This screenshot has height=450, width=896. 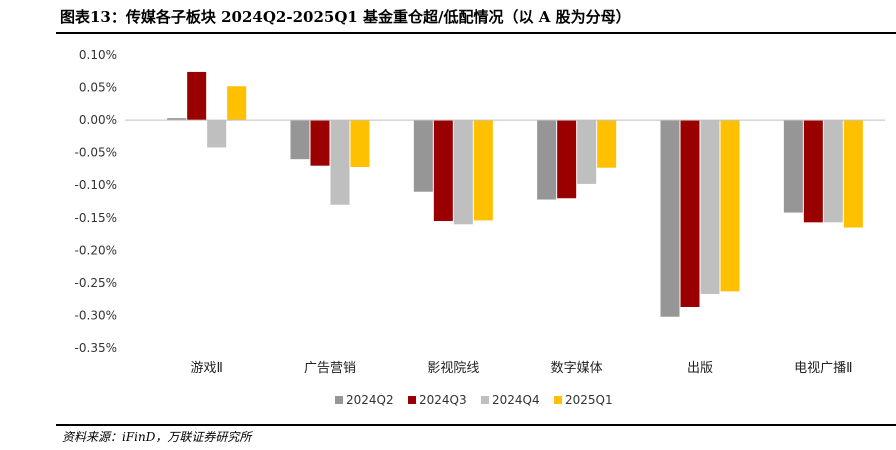 I want to click on category-label: 数字媒体, so click(x=577, y=368).